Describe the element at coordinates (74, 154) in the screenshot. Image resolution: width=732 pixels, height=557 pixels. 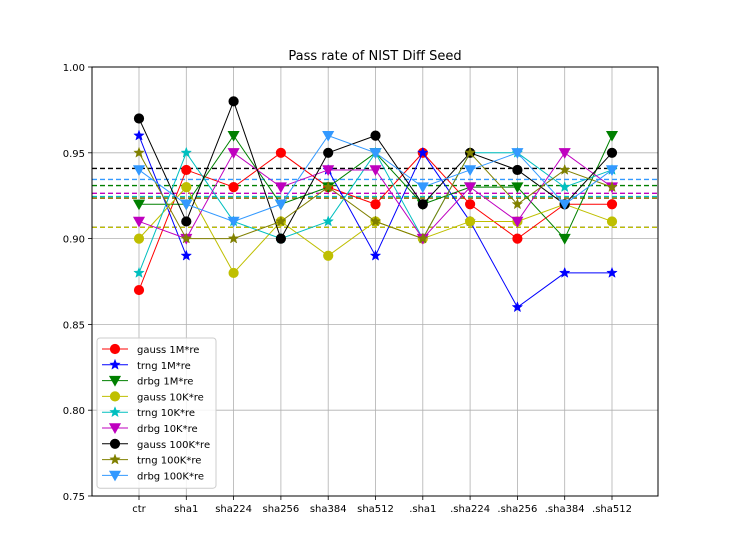
I see `y-tick-label: 0.95` at that location.